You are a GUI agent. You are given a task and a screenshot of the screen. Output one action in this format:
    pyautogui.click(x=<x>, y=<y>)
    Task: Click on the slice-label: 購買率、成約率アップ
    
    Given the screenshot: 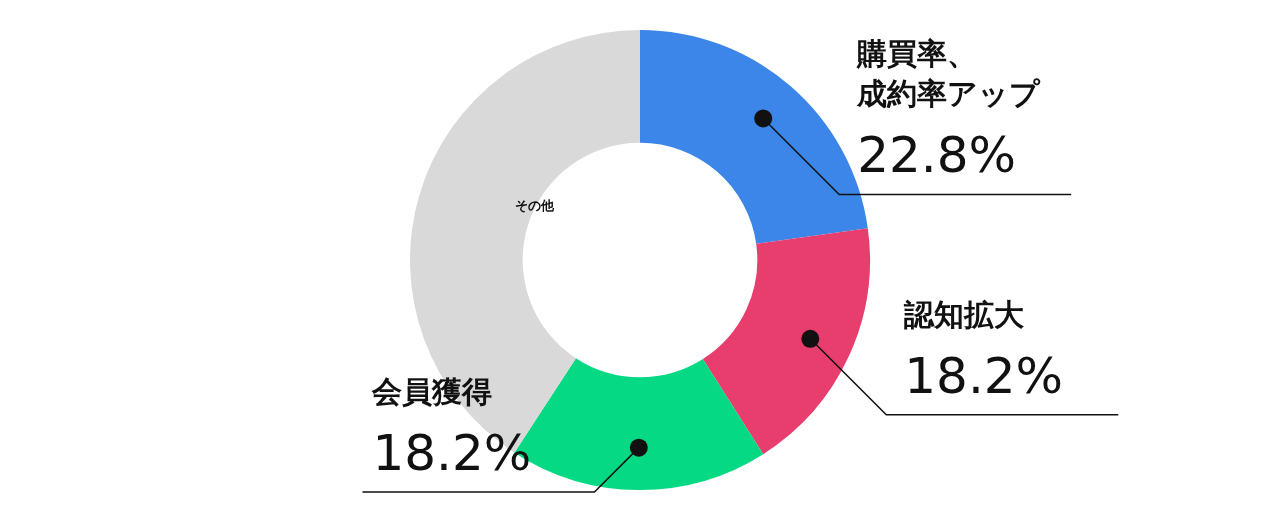 What is the action you would take?
    pyautogui.click(x=949, y=74)
    